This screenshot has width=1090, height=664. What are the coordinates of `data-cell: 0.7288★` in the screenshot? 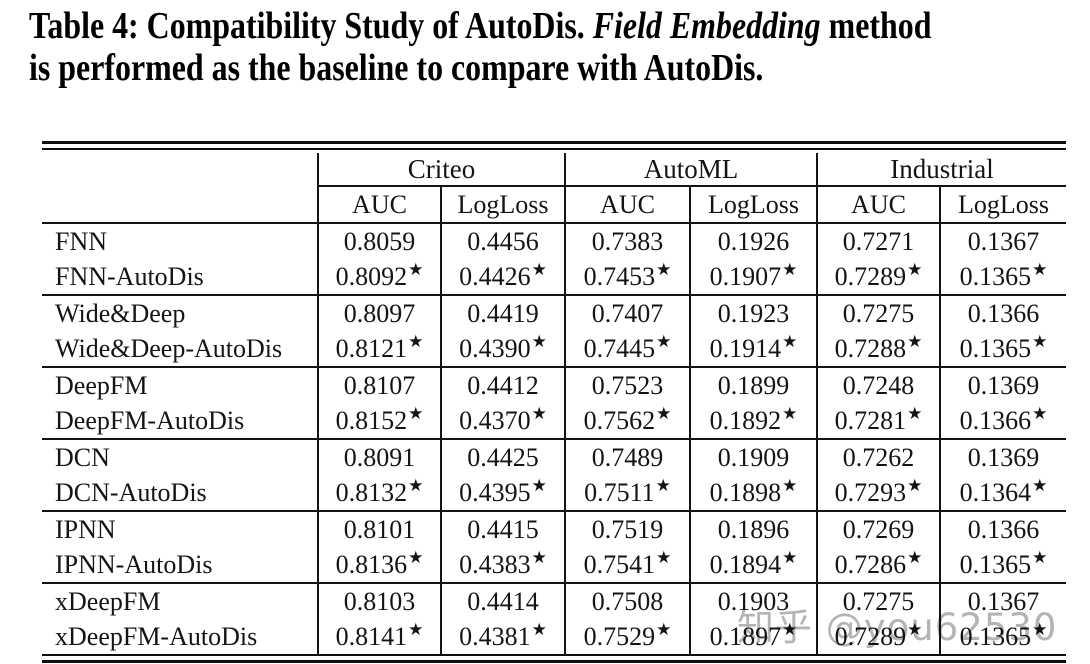 It's located at (878, 349).